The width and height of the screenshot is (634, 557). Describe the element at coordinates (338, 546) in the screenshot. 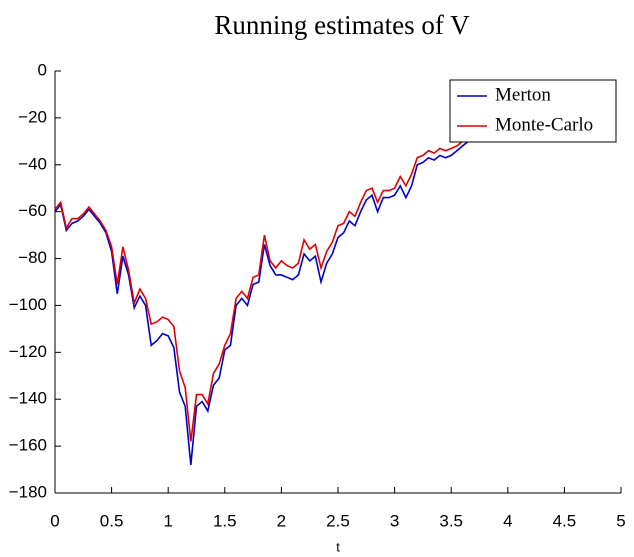

I see `x-axis-label: t` at that location.